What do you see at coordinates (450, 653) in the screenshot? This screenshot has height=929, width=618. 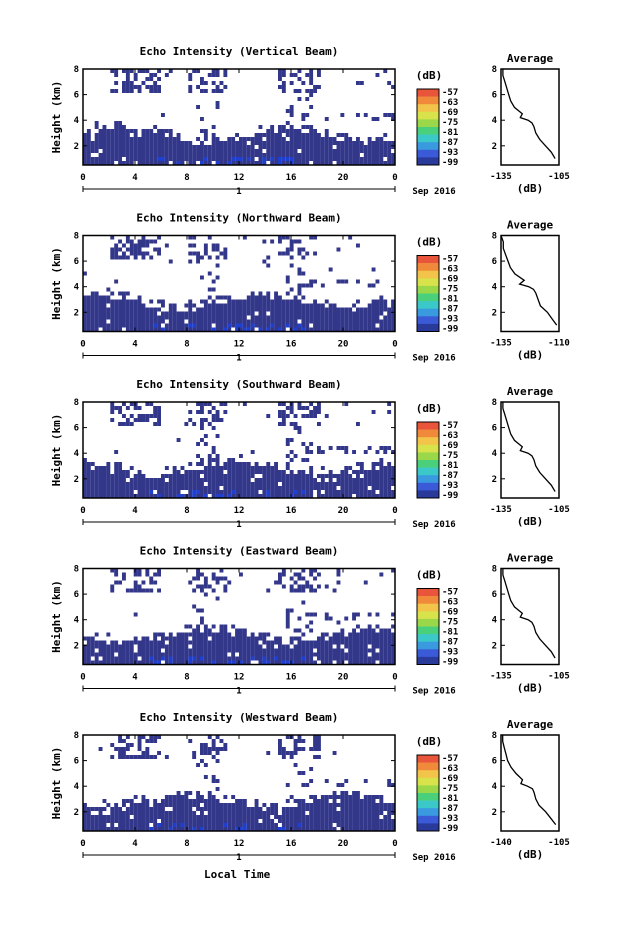 I see `colorbar-tick-label: -93` at bounding box center [450, 653].